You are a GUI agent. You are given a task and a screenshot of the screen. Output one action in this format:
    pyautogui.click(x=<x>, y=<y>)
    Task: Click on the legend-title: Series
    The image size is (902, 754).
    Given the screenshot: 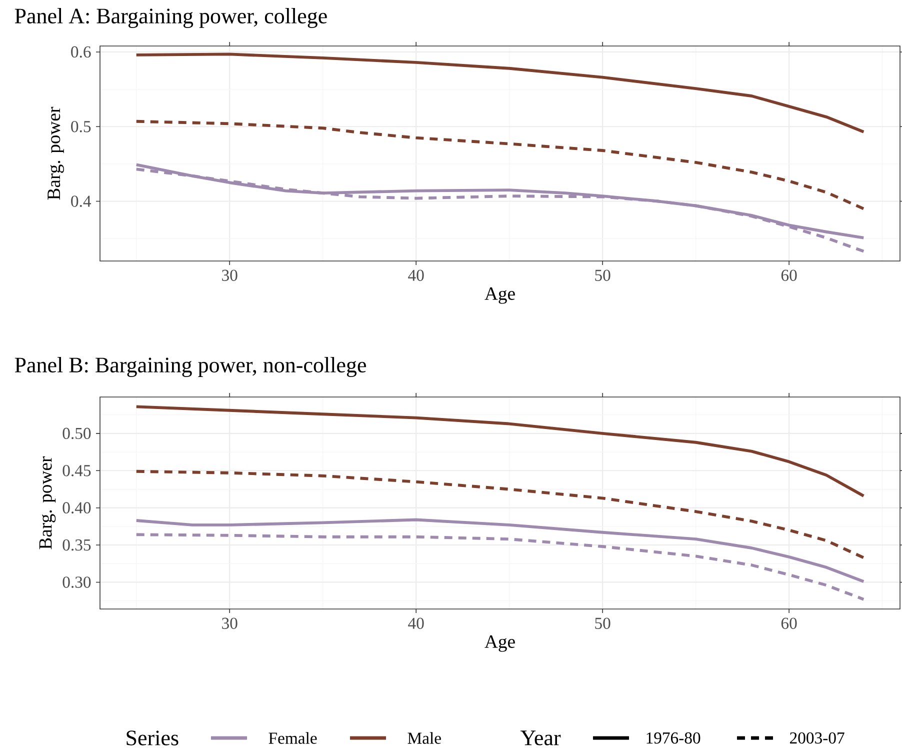 What is the action you would take?
    pyautogui.click(x=152, y=738)
    